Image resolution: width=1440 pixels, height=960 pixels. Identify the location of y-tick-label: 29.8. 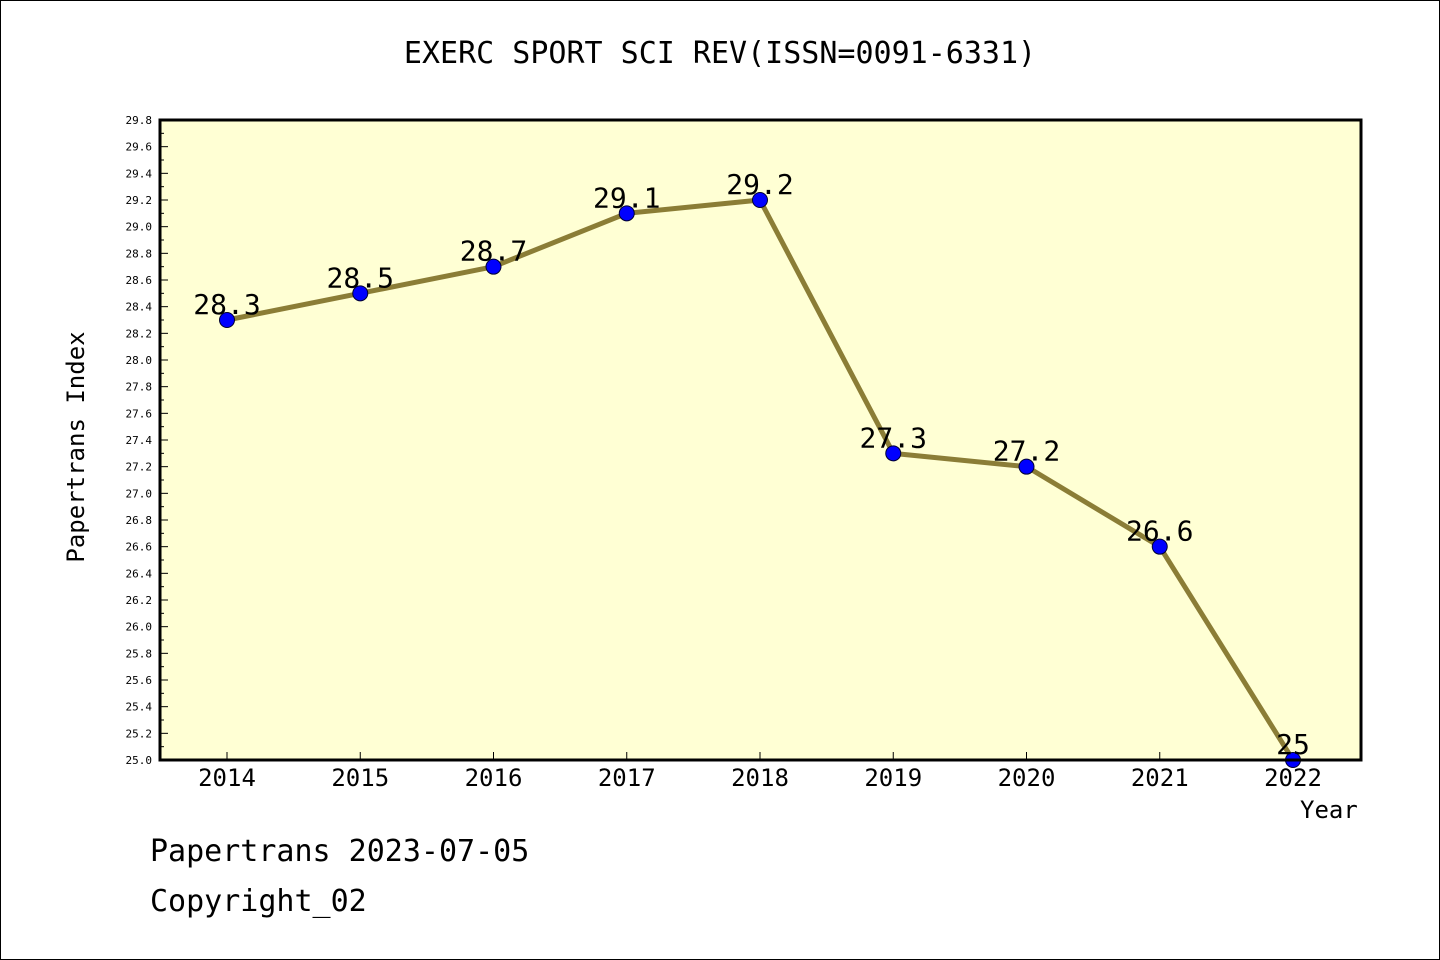
(139, 120).